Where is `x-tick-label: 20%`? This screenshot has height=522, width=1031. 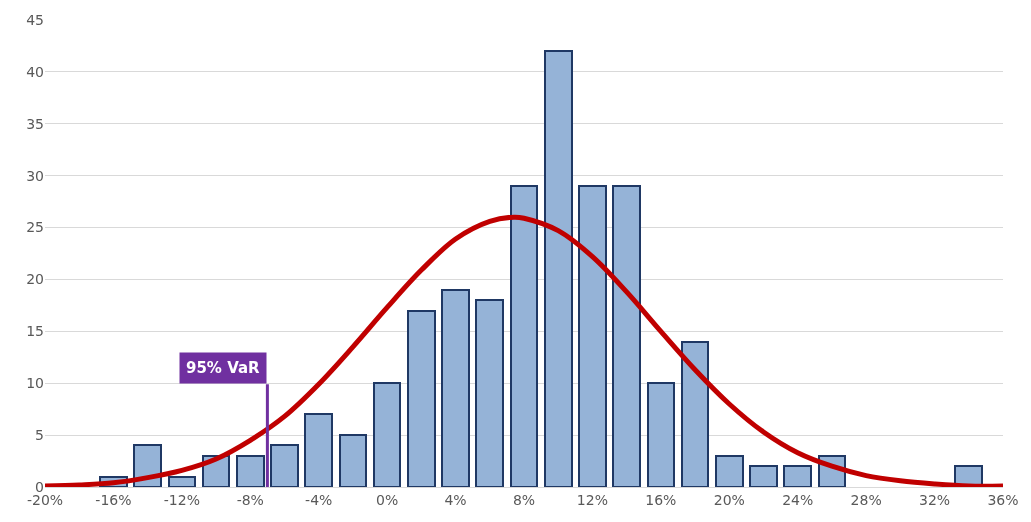 x-tick-label: 20% is located at coordinates (729, 499).